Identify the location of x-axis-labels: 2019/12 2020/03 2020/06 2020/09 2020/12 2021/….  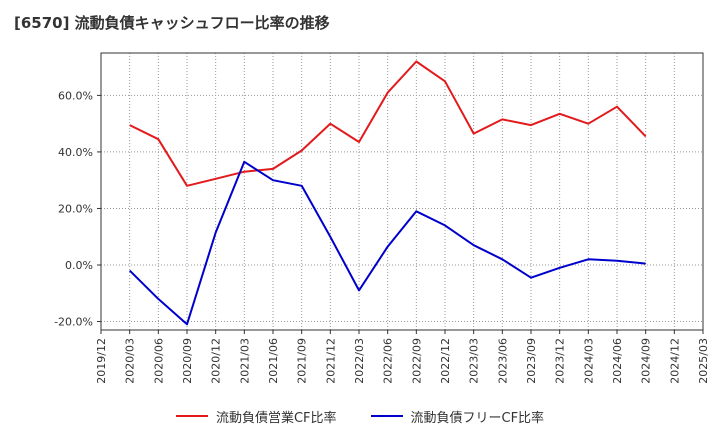
(402, 361).